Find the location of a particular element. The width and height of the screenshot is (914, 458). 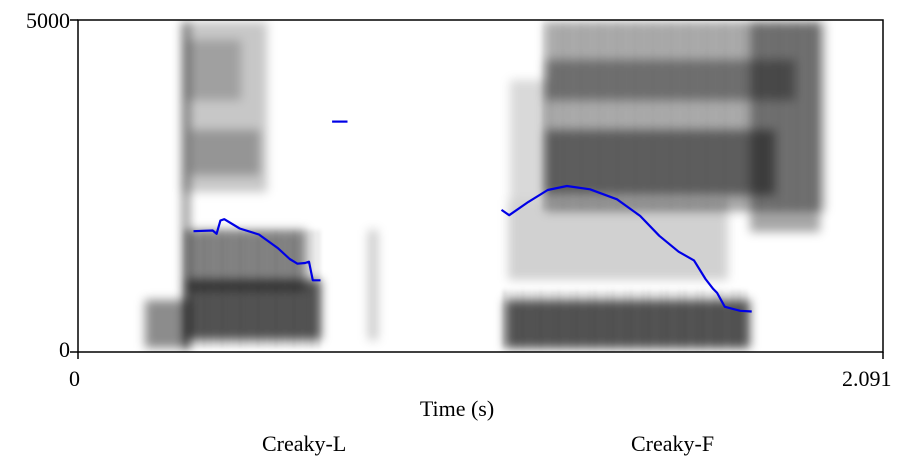

x-tick-label-right: 2.091 is located at coordinates (867, 378).